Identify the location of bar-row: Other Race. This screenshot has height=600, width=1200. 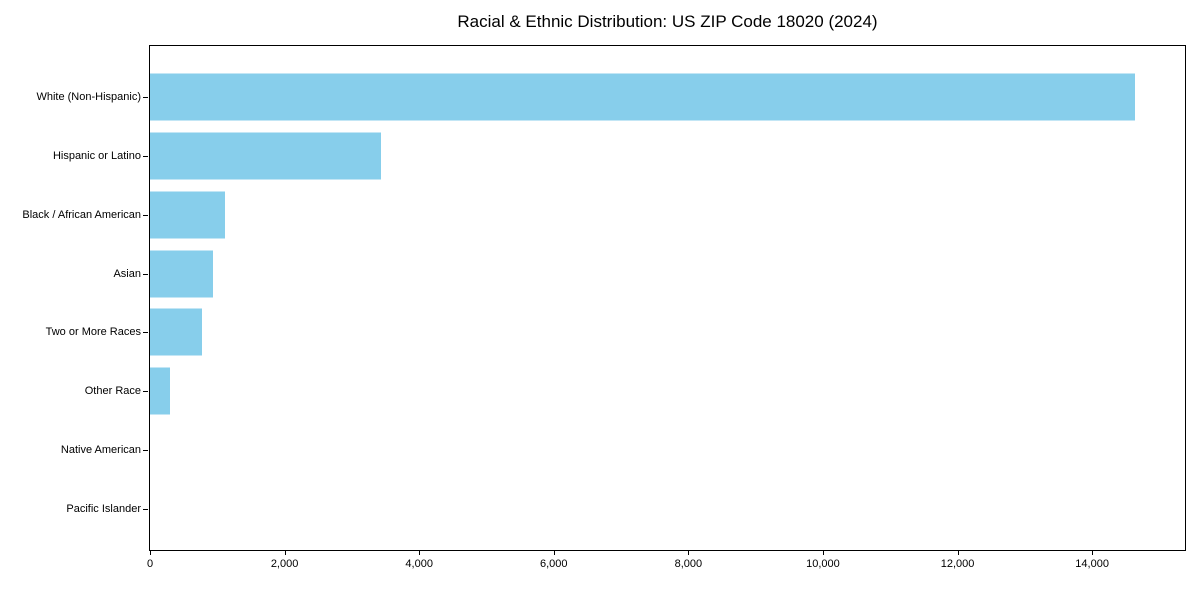
(635, 391).